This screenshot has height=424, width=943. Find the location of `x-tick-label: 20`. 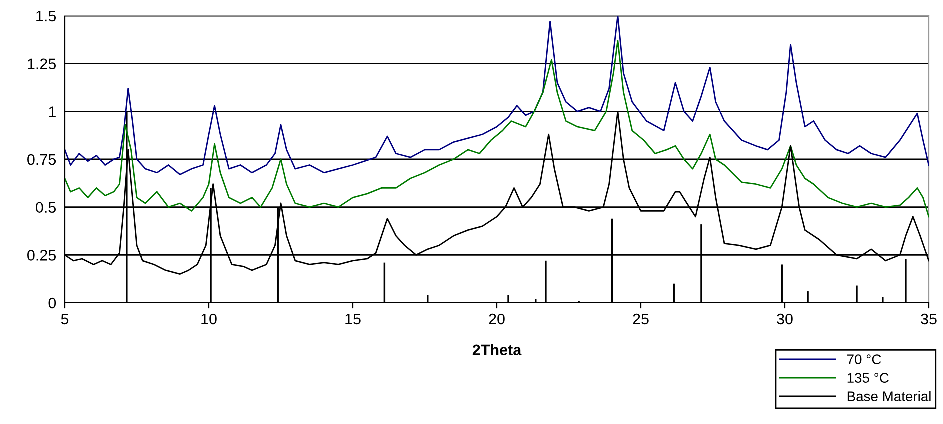

x-tick-label: 20 is located at coordinates (497, 319).